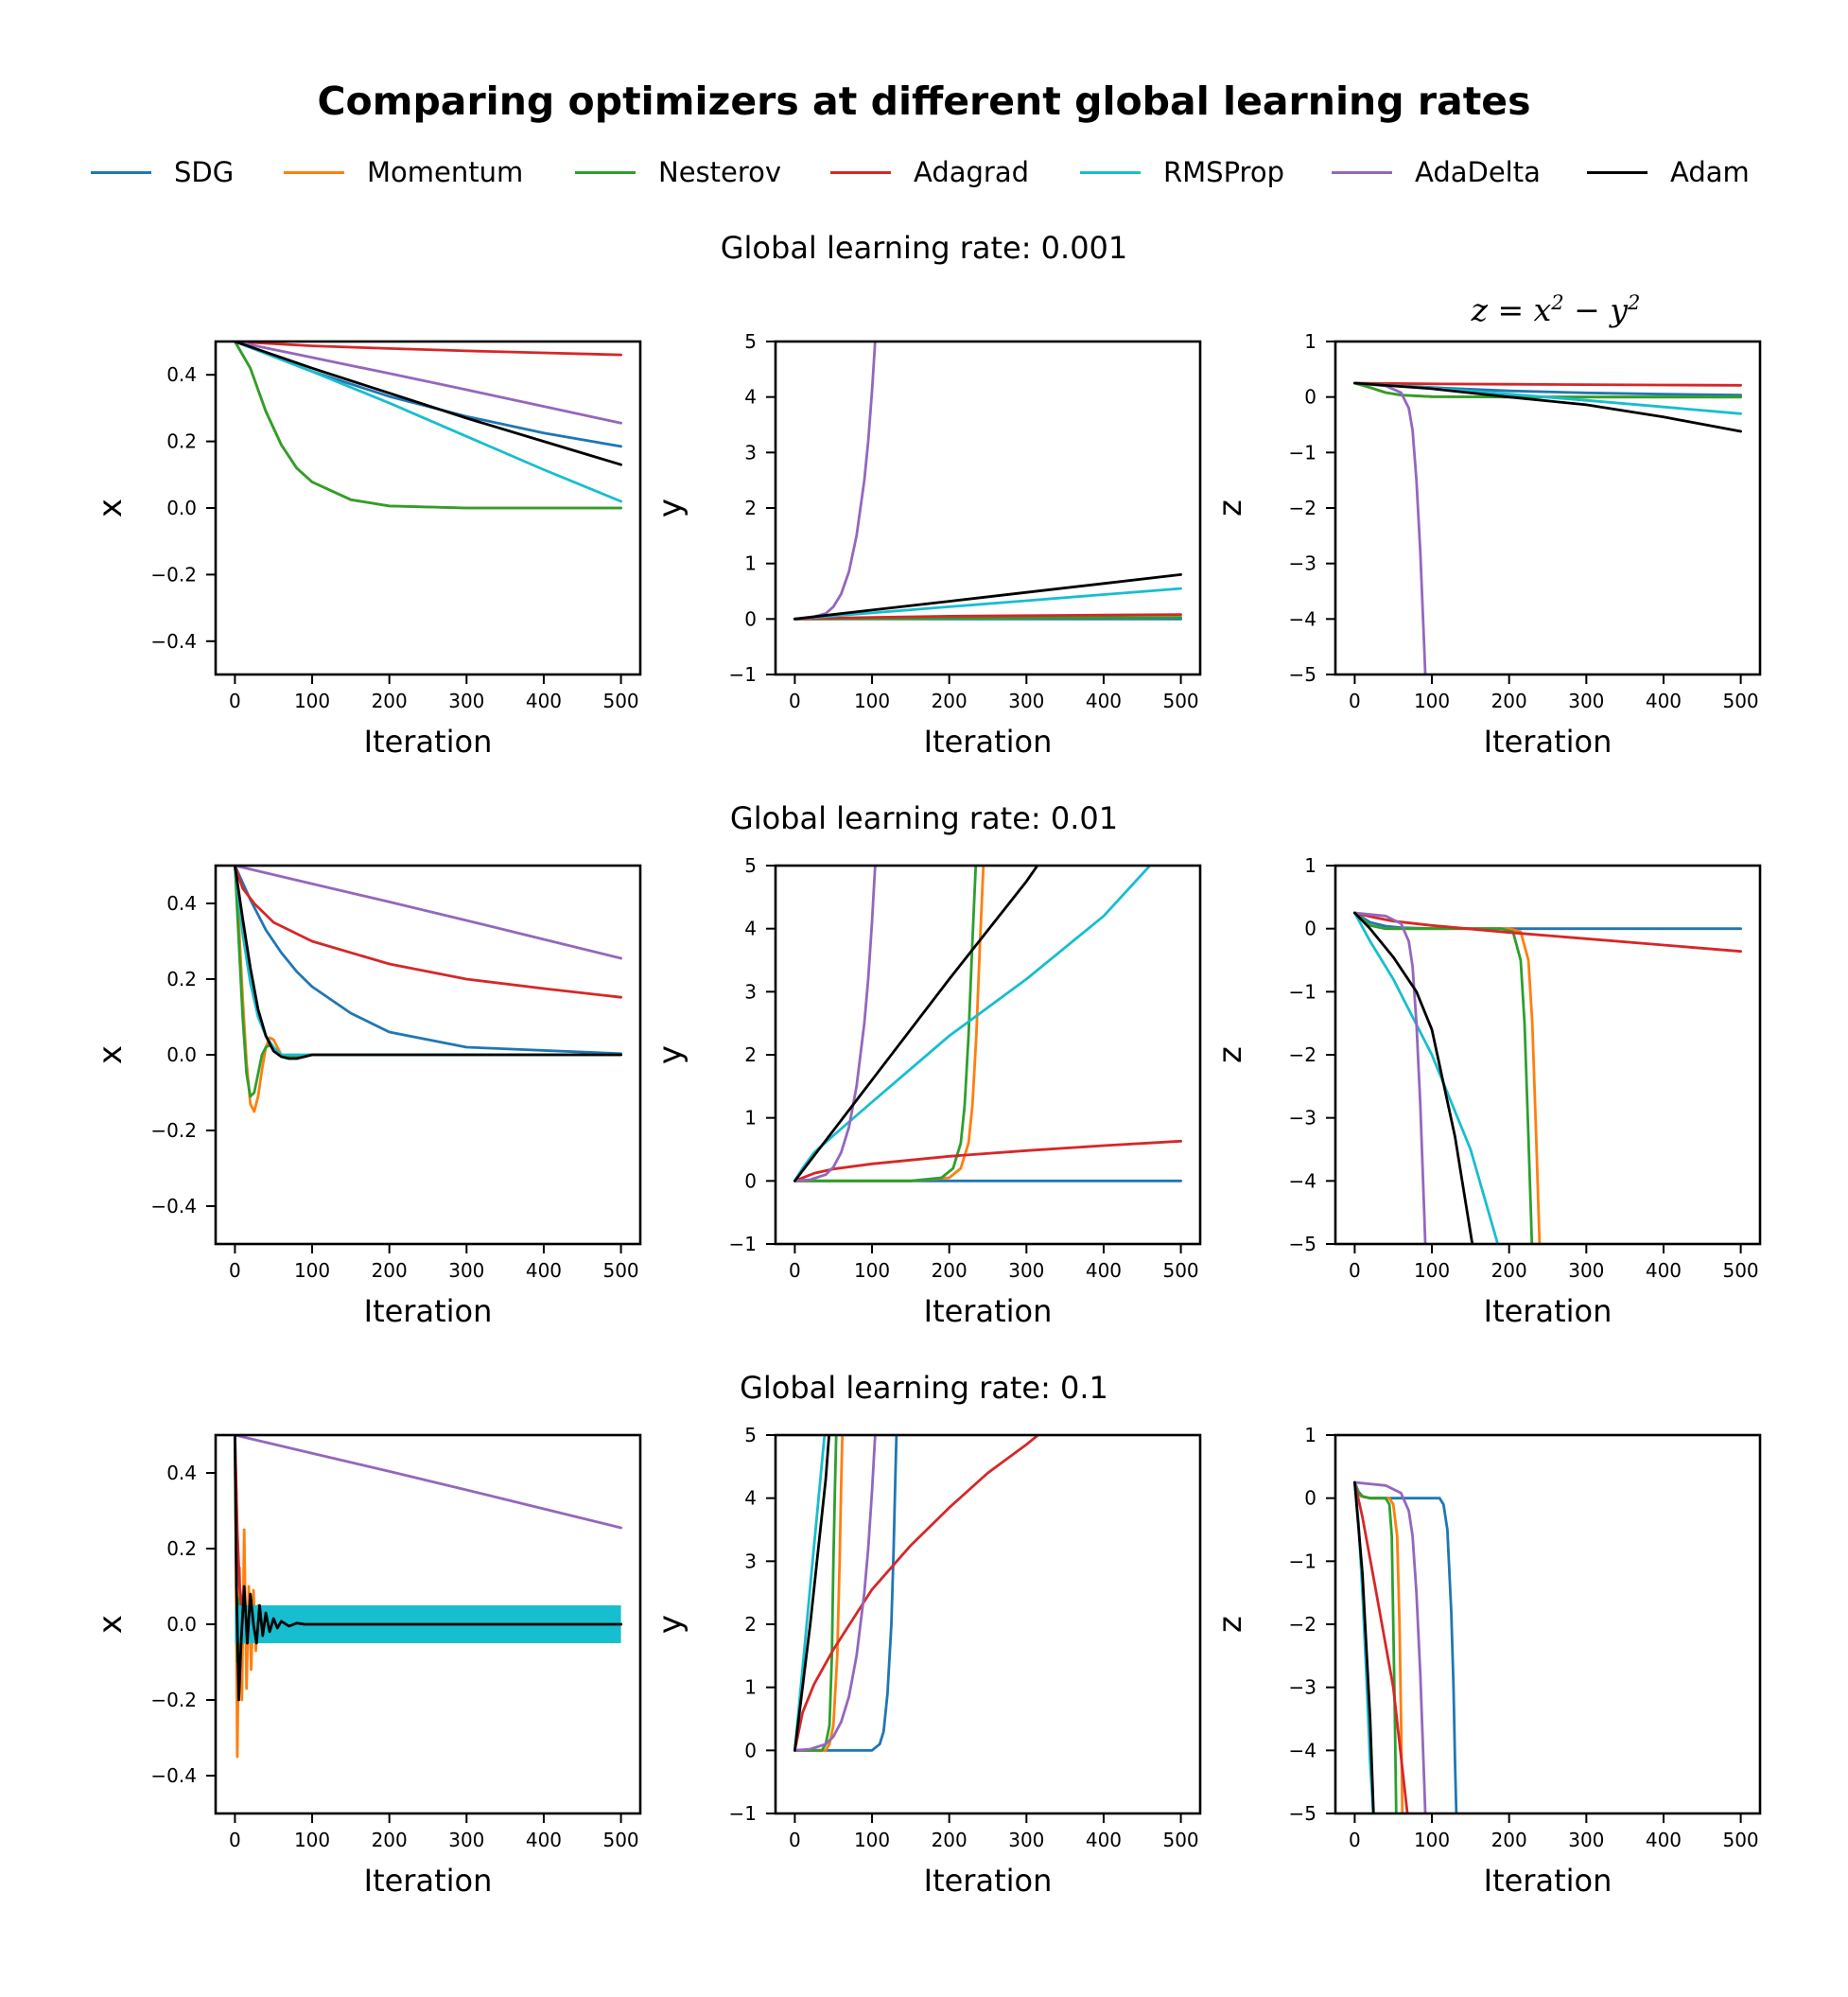  Describe the element at coordinates (111, 508) in the screenshot. I see `panel-r1-x-ylabel: x` at that location.